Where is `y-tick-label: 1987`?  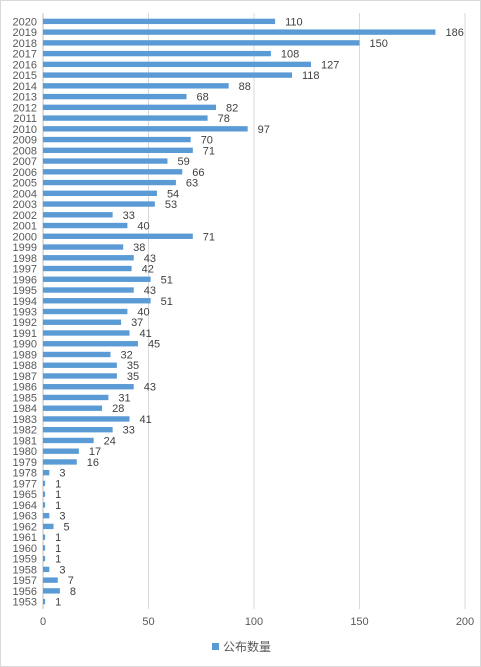
y-tick-label: 1987 is located at coordinates (25, 377).